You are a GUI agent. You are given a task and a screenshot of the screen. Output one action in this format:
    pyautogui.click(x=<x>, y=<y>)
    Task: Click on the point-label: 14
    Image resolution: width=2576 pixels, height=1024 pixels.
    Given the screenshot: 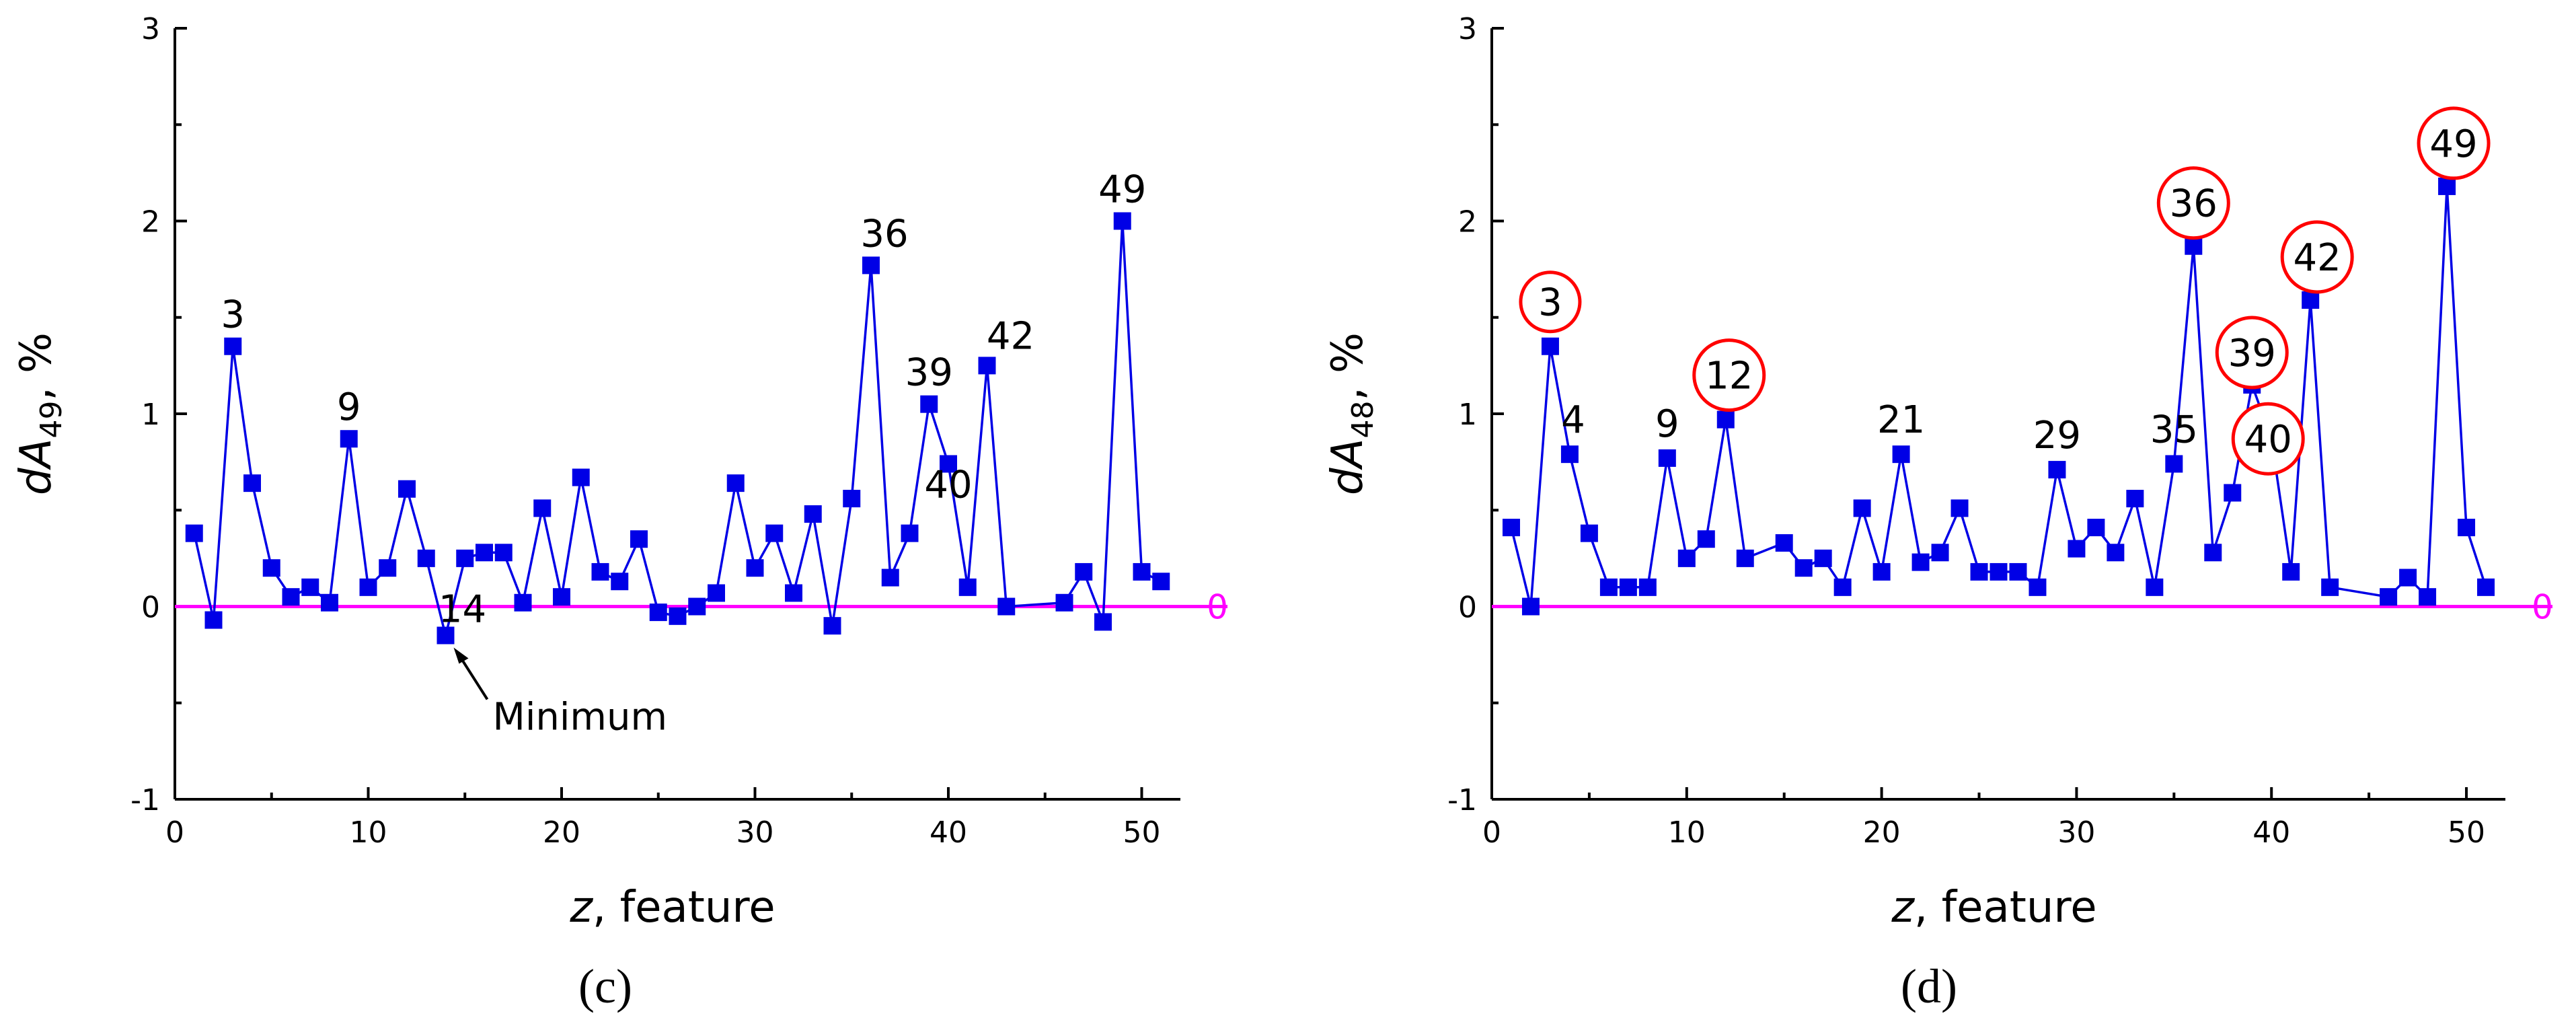 What is the action you would take?
    pyautogui.click(x=462, y=609)
    